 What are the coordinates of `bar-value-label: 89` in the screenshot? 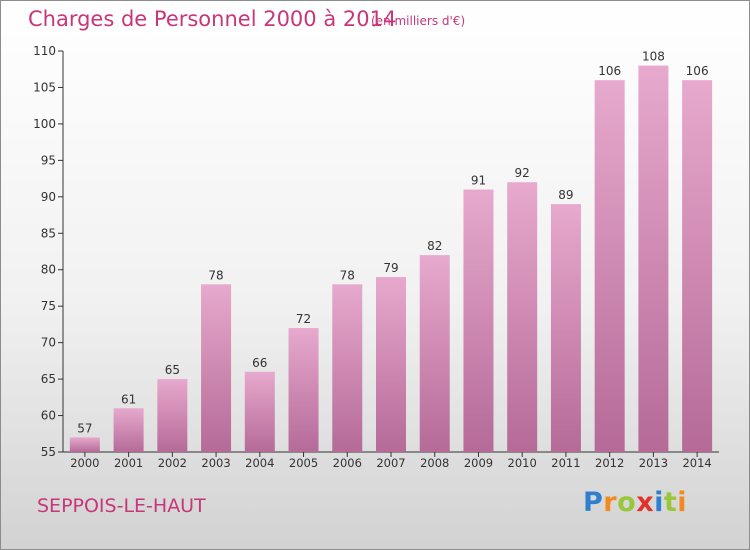 It's located at (565, 195).